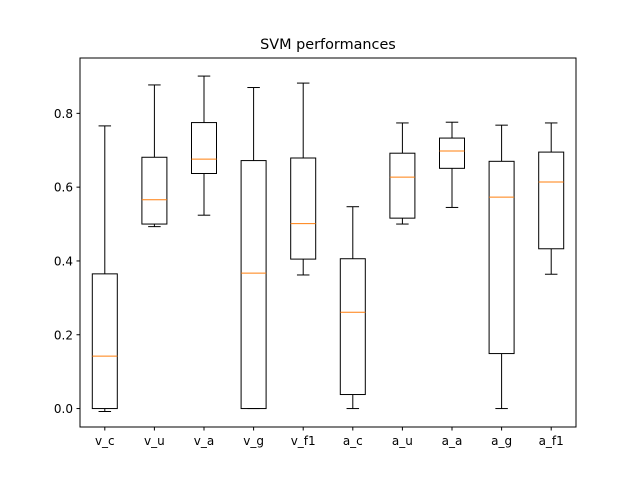 This screenshot has width=640, height=480. I want to click on chart-title: SVM performances, so click(328, 45).